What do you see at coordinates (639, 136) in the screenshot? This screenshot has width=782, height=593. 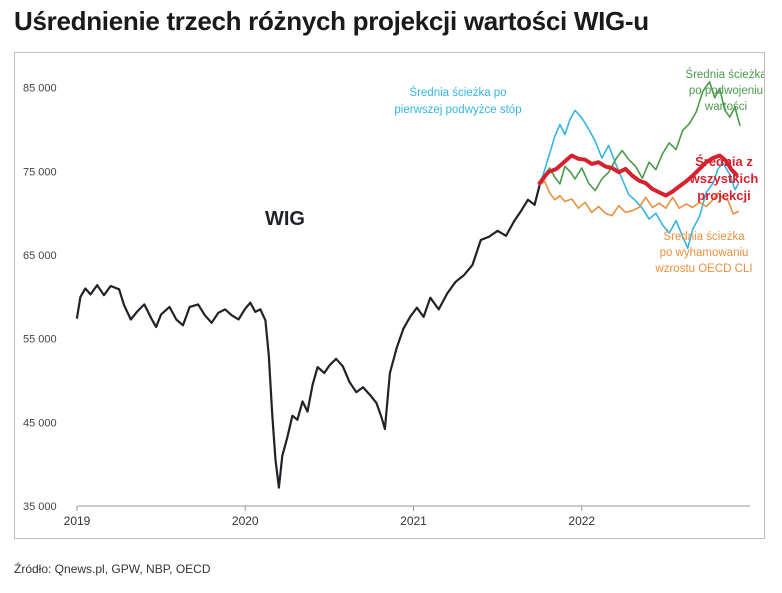 I see `green-projection-line` at bounding box center [639, 136].